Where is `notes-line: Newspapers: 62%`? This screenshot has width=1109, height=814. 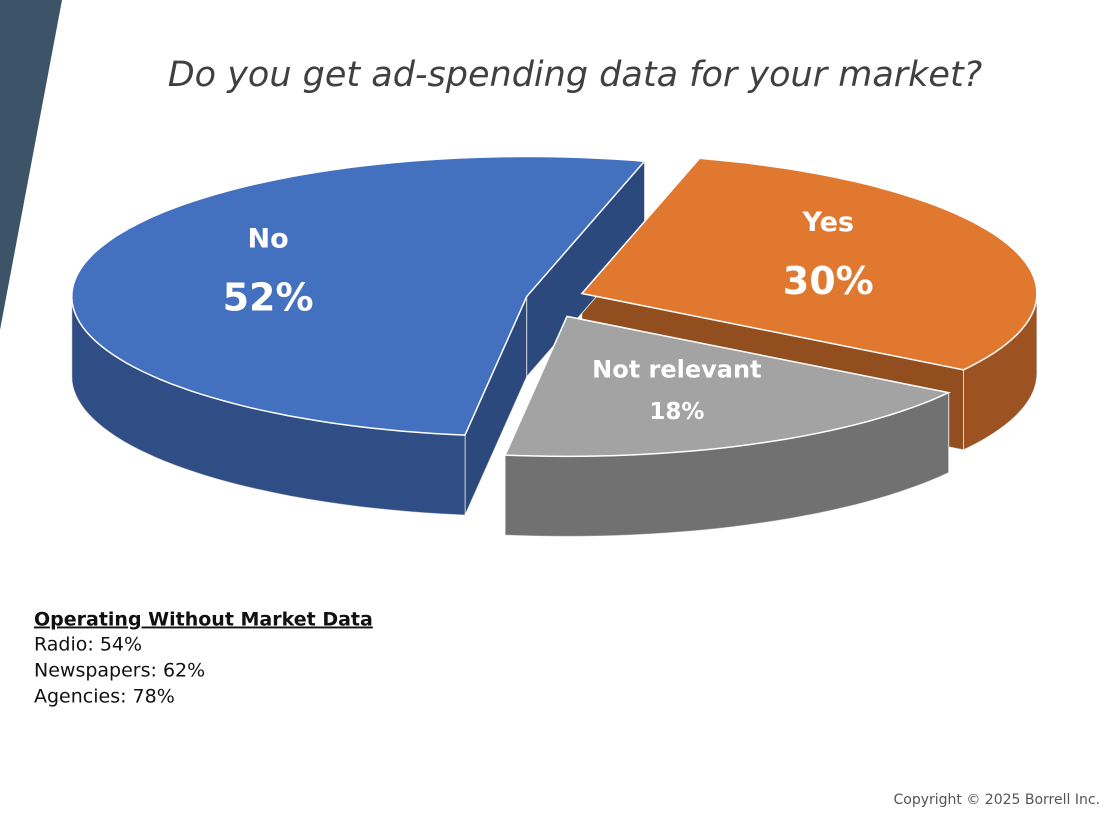 notes-line: Newspapers: 62% is located at coordinates (119, 671).